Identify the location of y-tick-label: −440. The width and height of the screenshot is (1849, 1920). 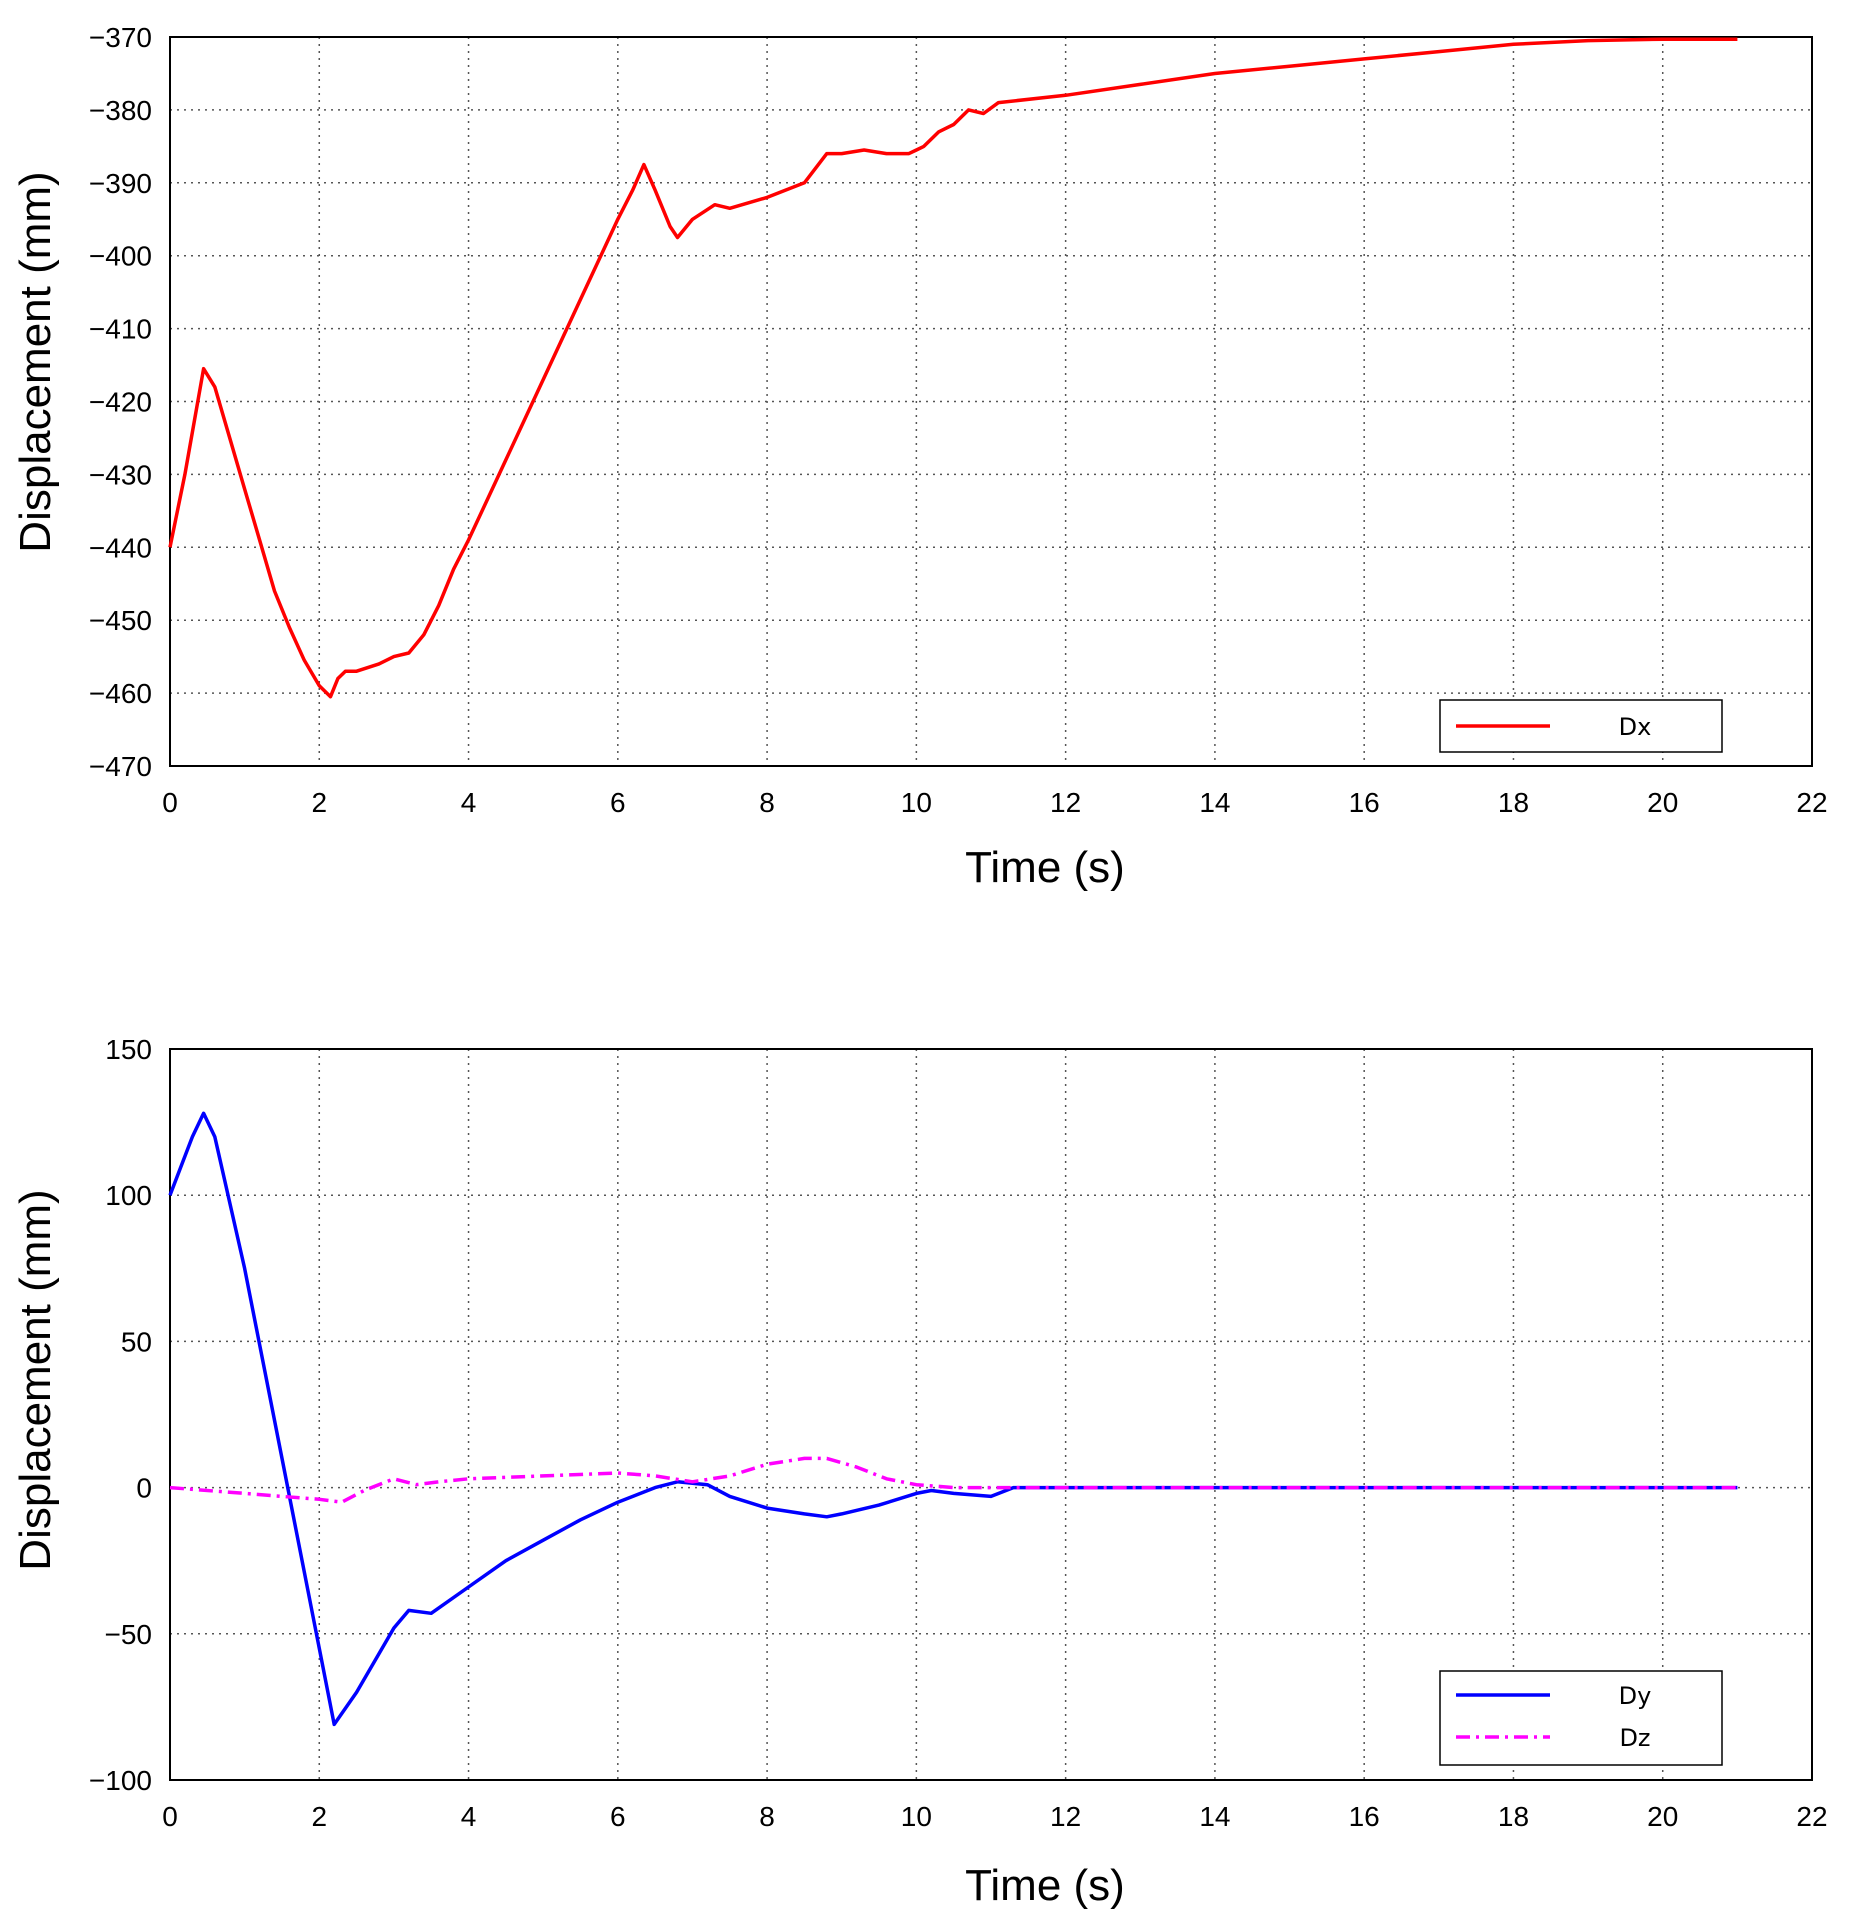
(120, 547).